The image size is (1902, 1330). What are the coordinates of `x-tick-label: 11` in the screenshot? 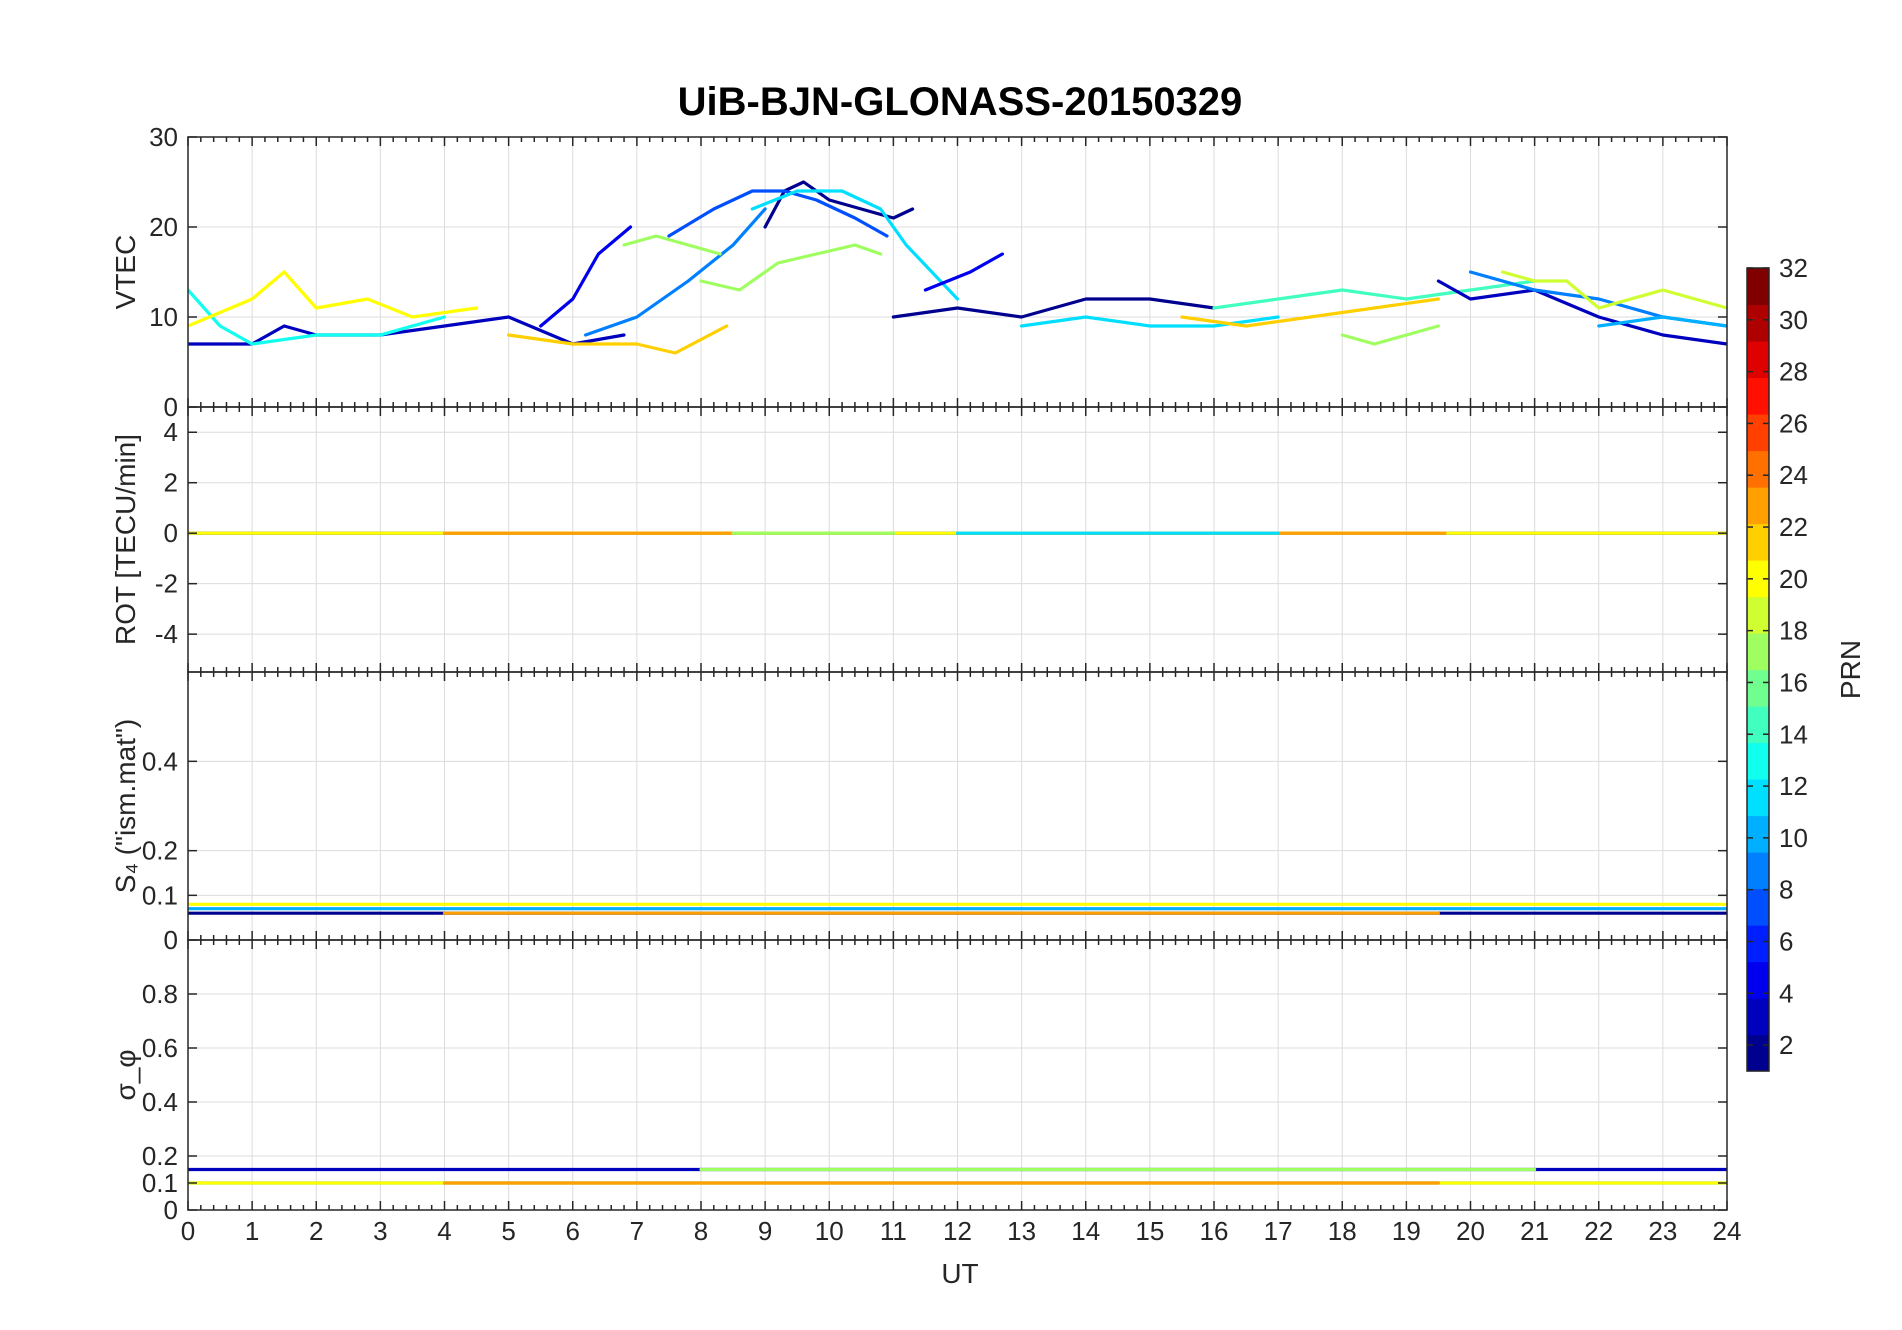 It's located at (893, 1231).